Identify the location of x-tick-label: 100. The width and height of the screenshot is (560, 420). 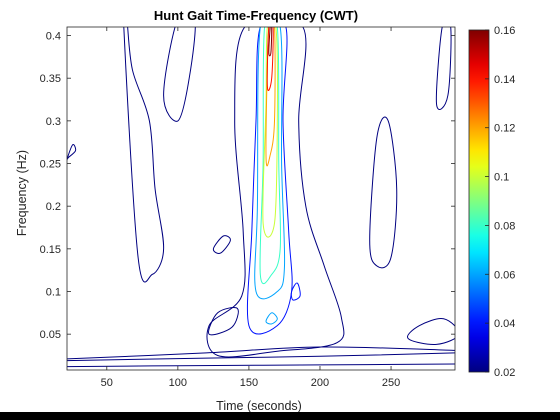
(178, 383).